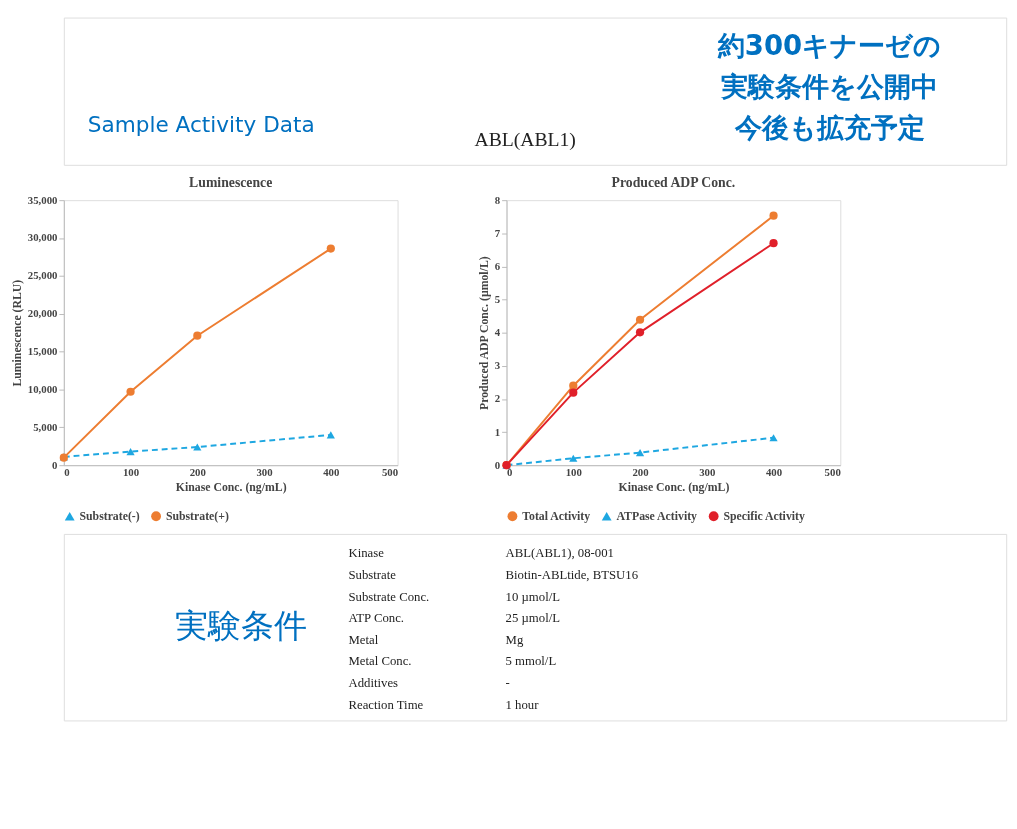  What do you see at coordinates (42, 275) in the screenshot?
I see `y-tick-label: 25,000` at bounding box center [42, 275].